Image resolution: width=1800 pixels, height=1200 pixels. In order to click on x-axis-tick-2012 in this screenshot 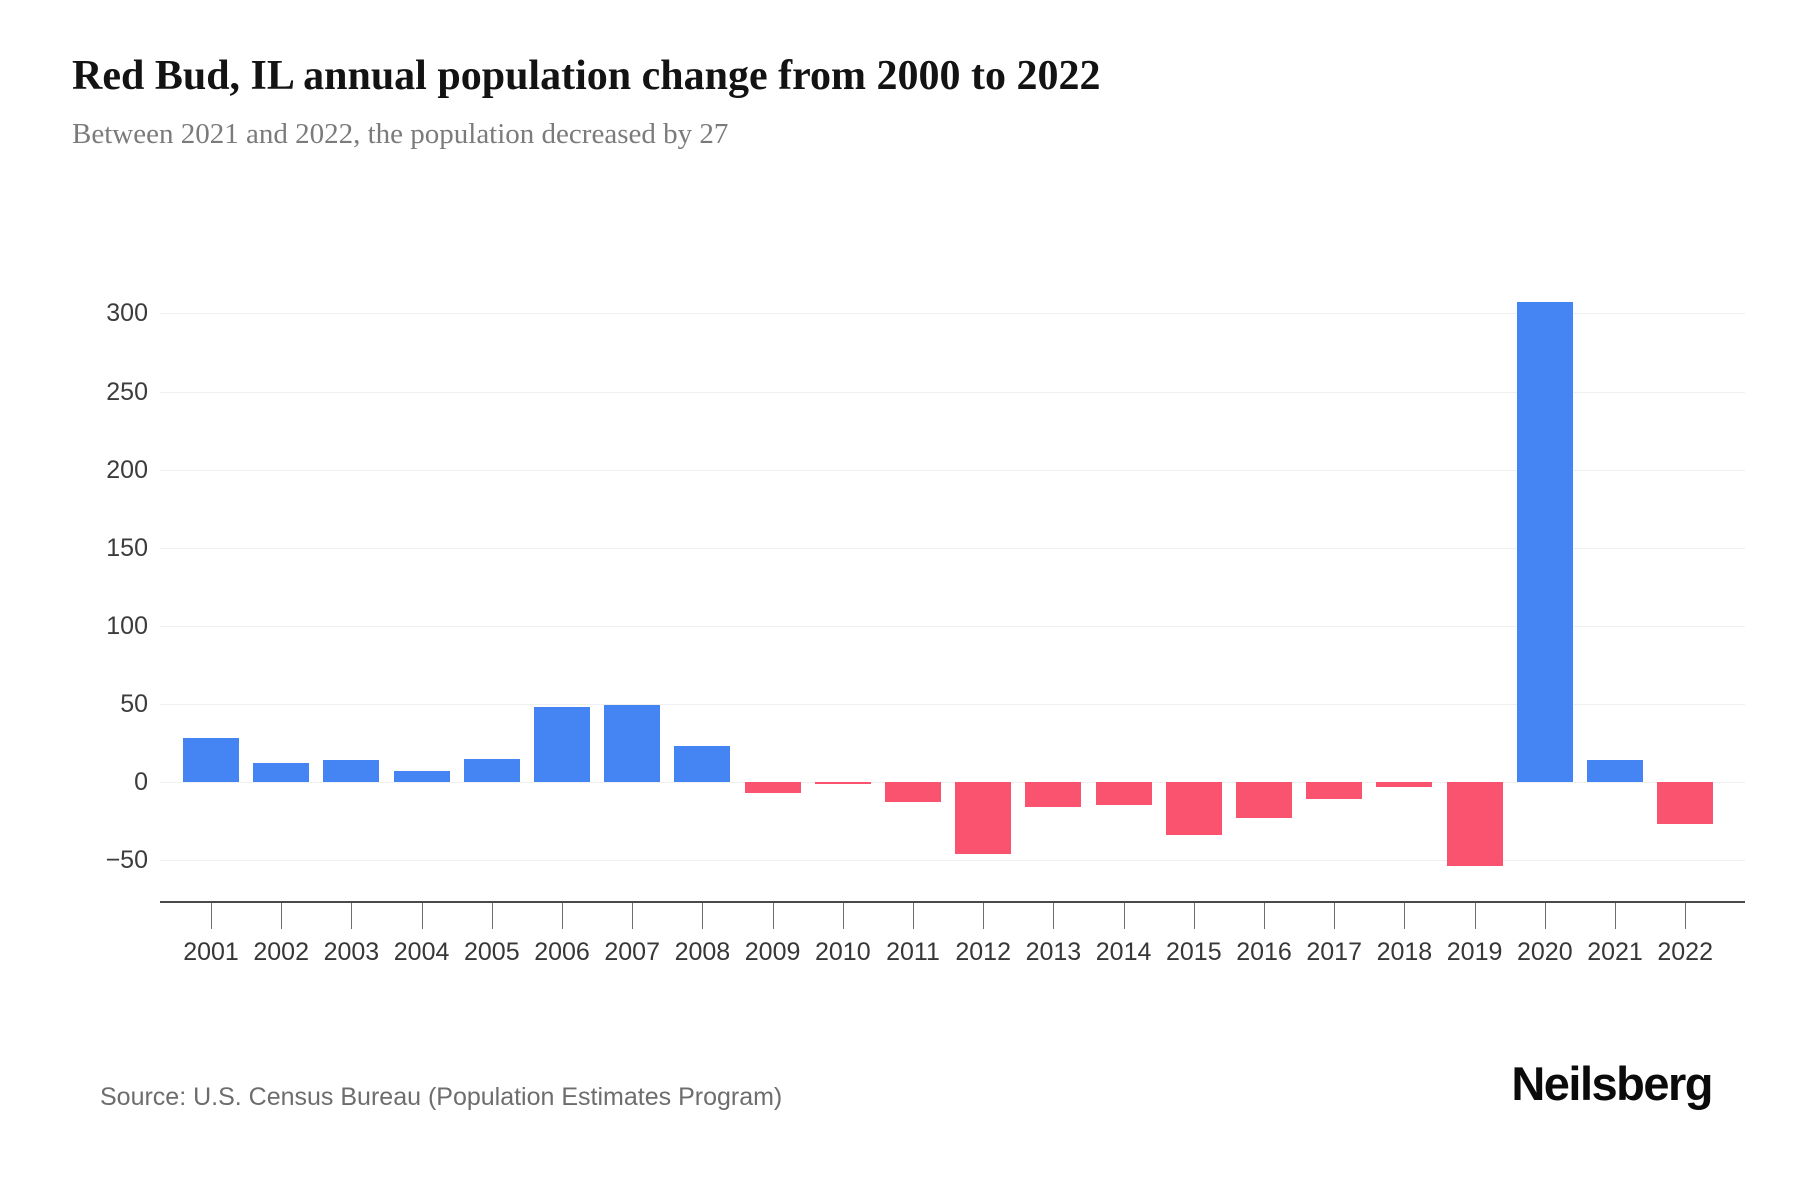, I will do `click(984, 916)`.